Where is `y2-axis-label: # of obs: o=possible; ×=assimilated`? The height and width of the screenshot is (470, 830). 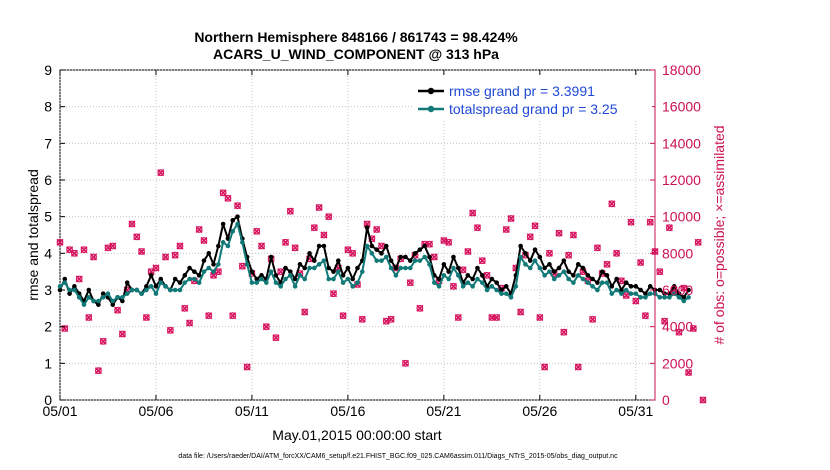
y2-axis-label: # of obs: o=possible; ×=assimilated is located at coordinates (719, 234).